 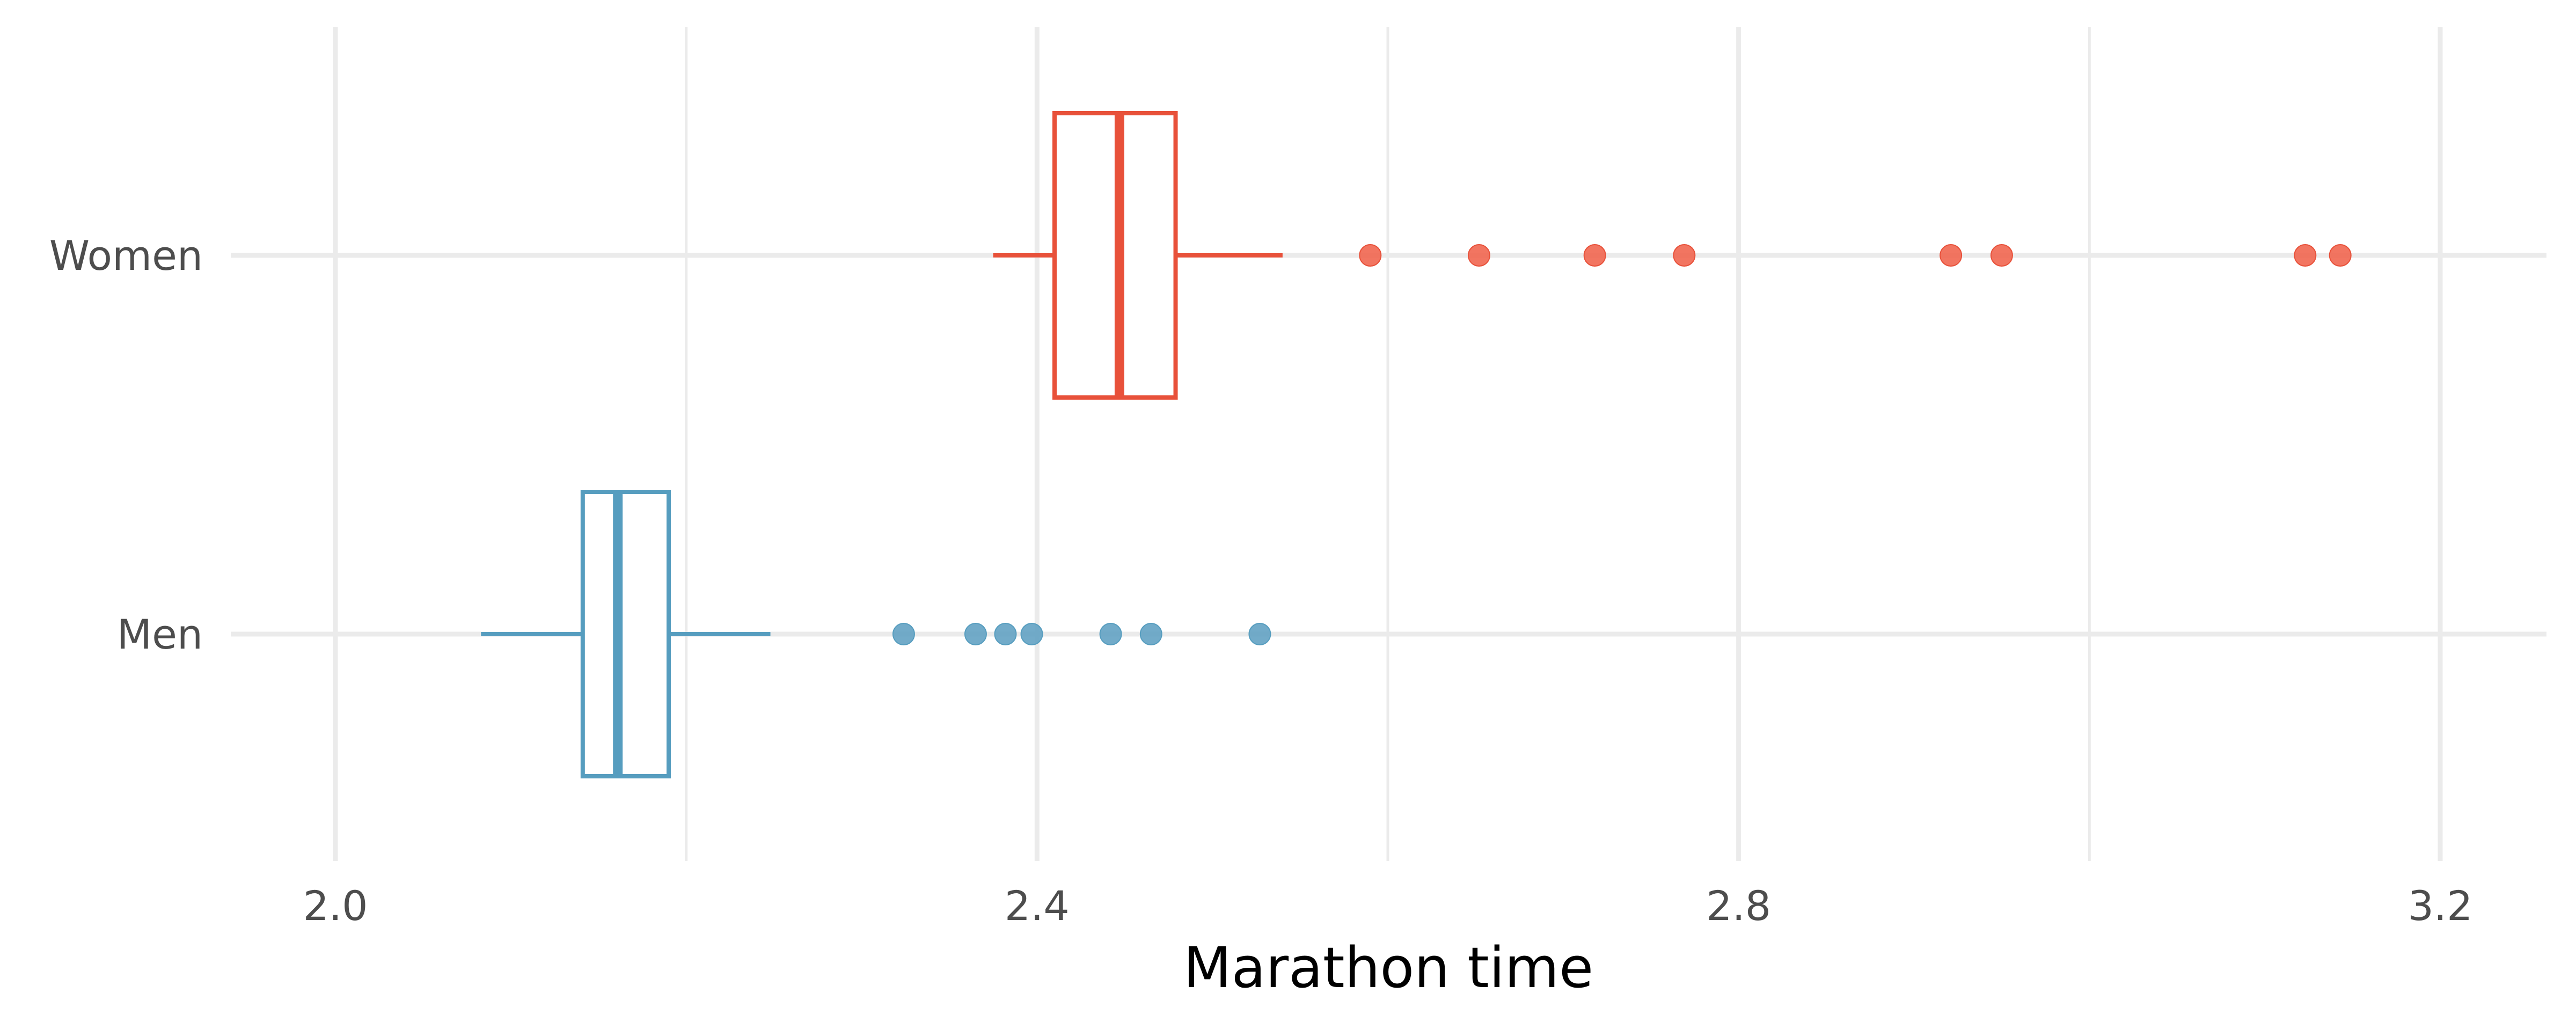 I want to click on x-tick-label: 2.8, so click(x=1738, y=906).